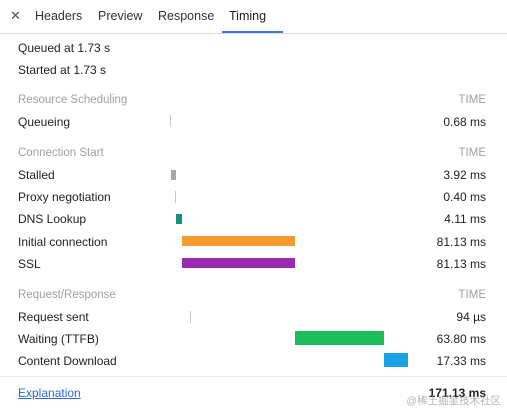 Image resolution: width=507 pixels, height=410 pixels. What do you see at coordinates (457, 393) in the screenshot?
I see `total-time: 171.13 ms` at bounding box center [457, 393].